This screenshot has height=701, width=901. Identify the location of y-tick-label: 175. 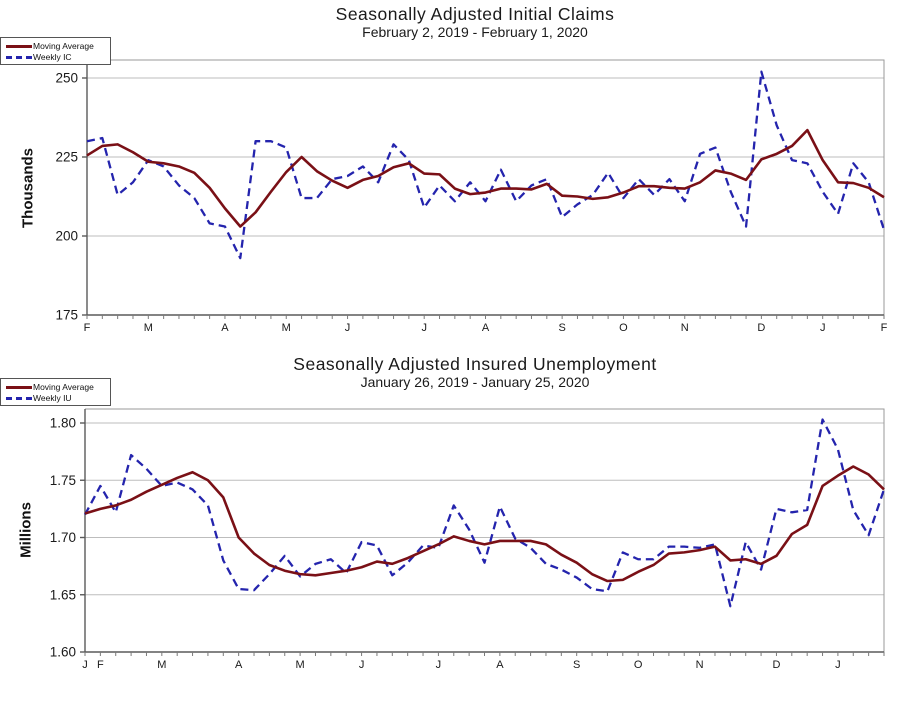
(66, 315).